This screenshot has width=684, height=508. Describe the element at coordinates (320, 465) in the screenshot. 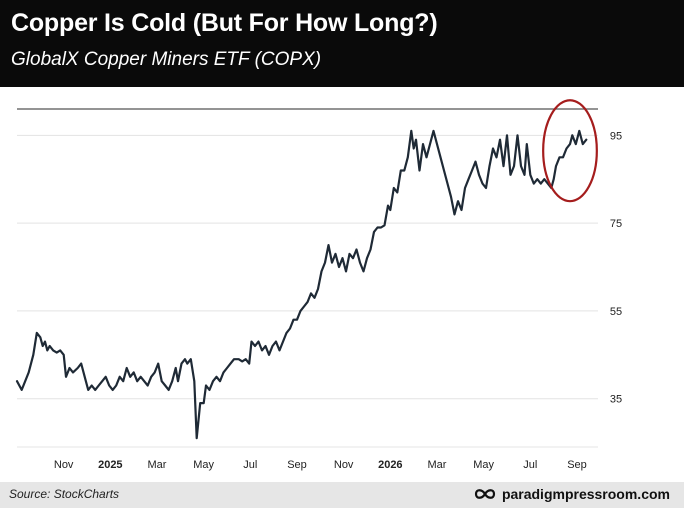

I see `x-axis-tick-labels: Nov 2025 Mar May Jul Sep Nov 2026 Mar May Jul Sep` at that location.